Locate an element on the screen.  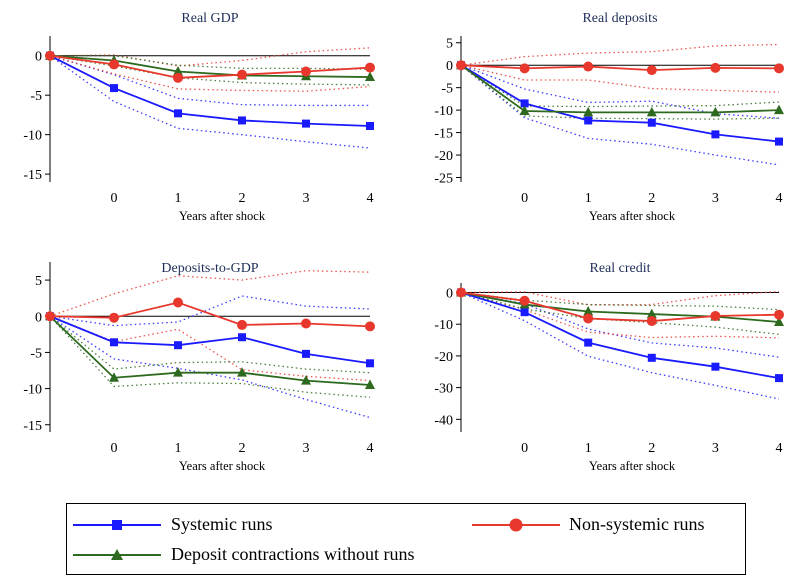
legend-contraction-marker is located at coordinates (117, 554).